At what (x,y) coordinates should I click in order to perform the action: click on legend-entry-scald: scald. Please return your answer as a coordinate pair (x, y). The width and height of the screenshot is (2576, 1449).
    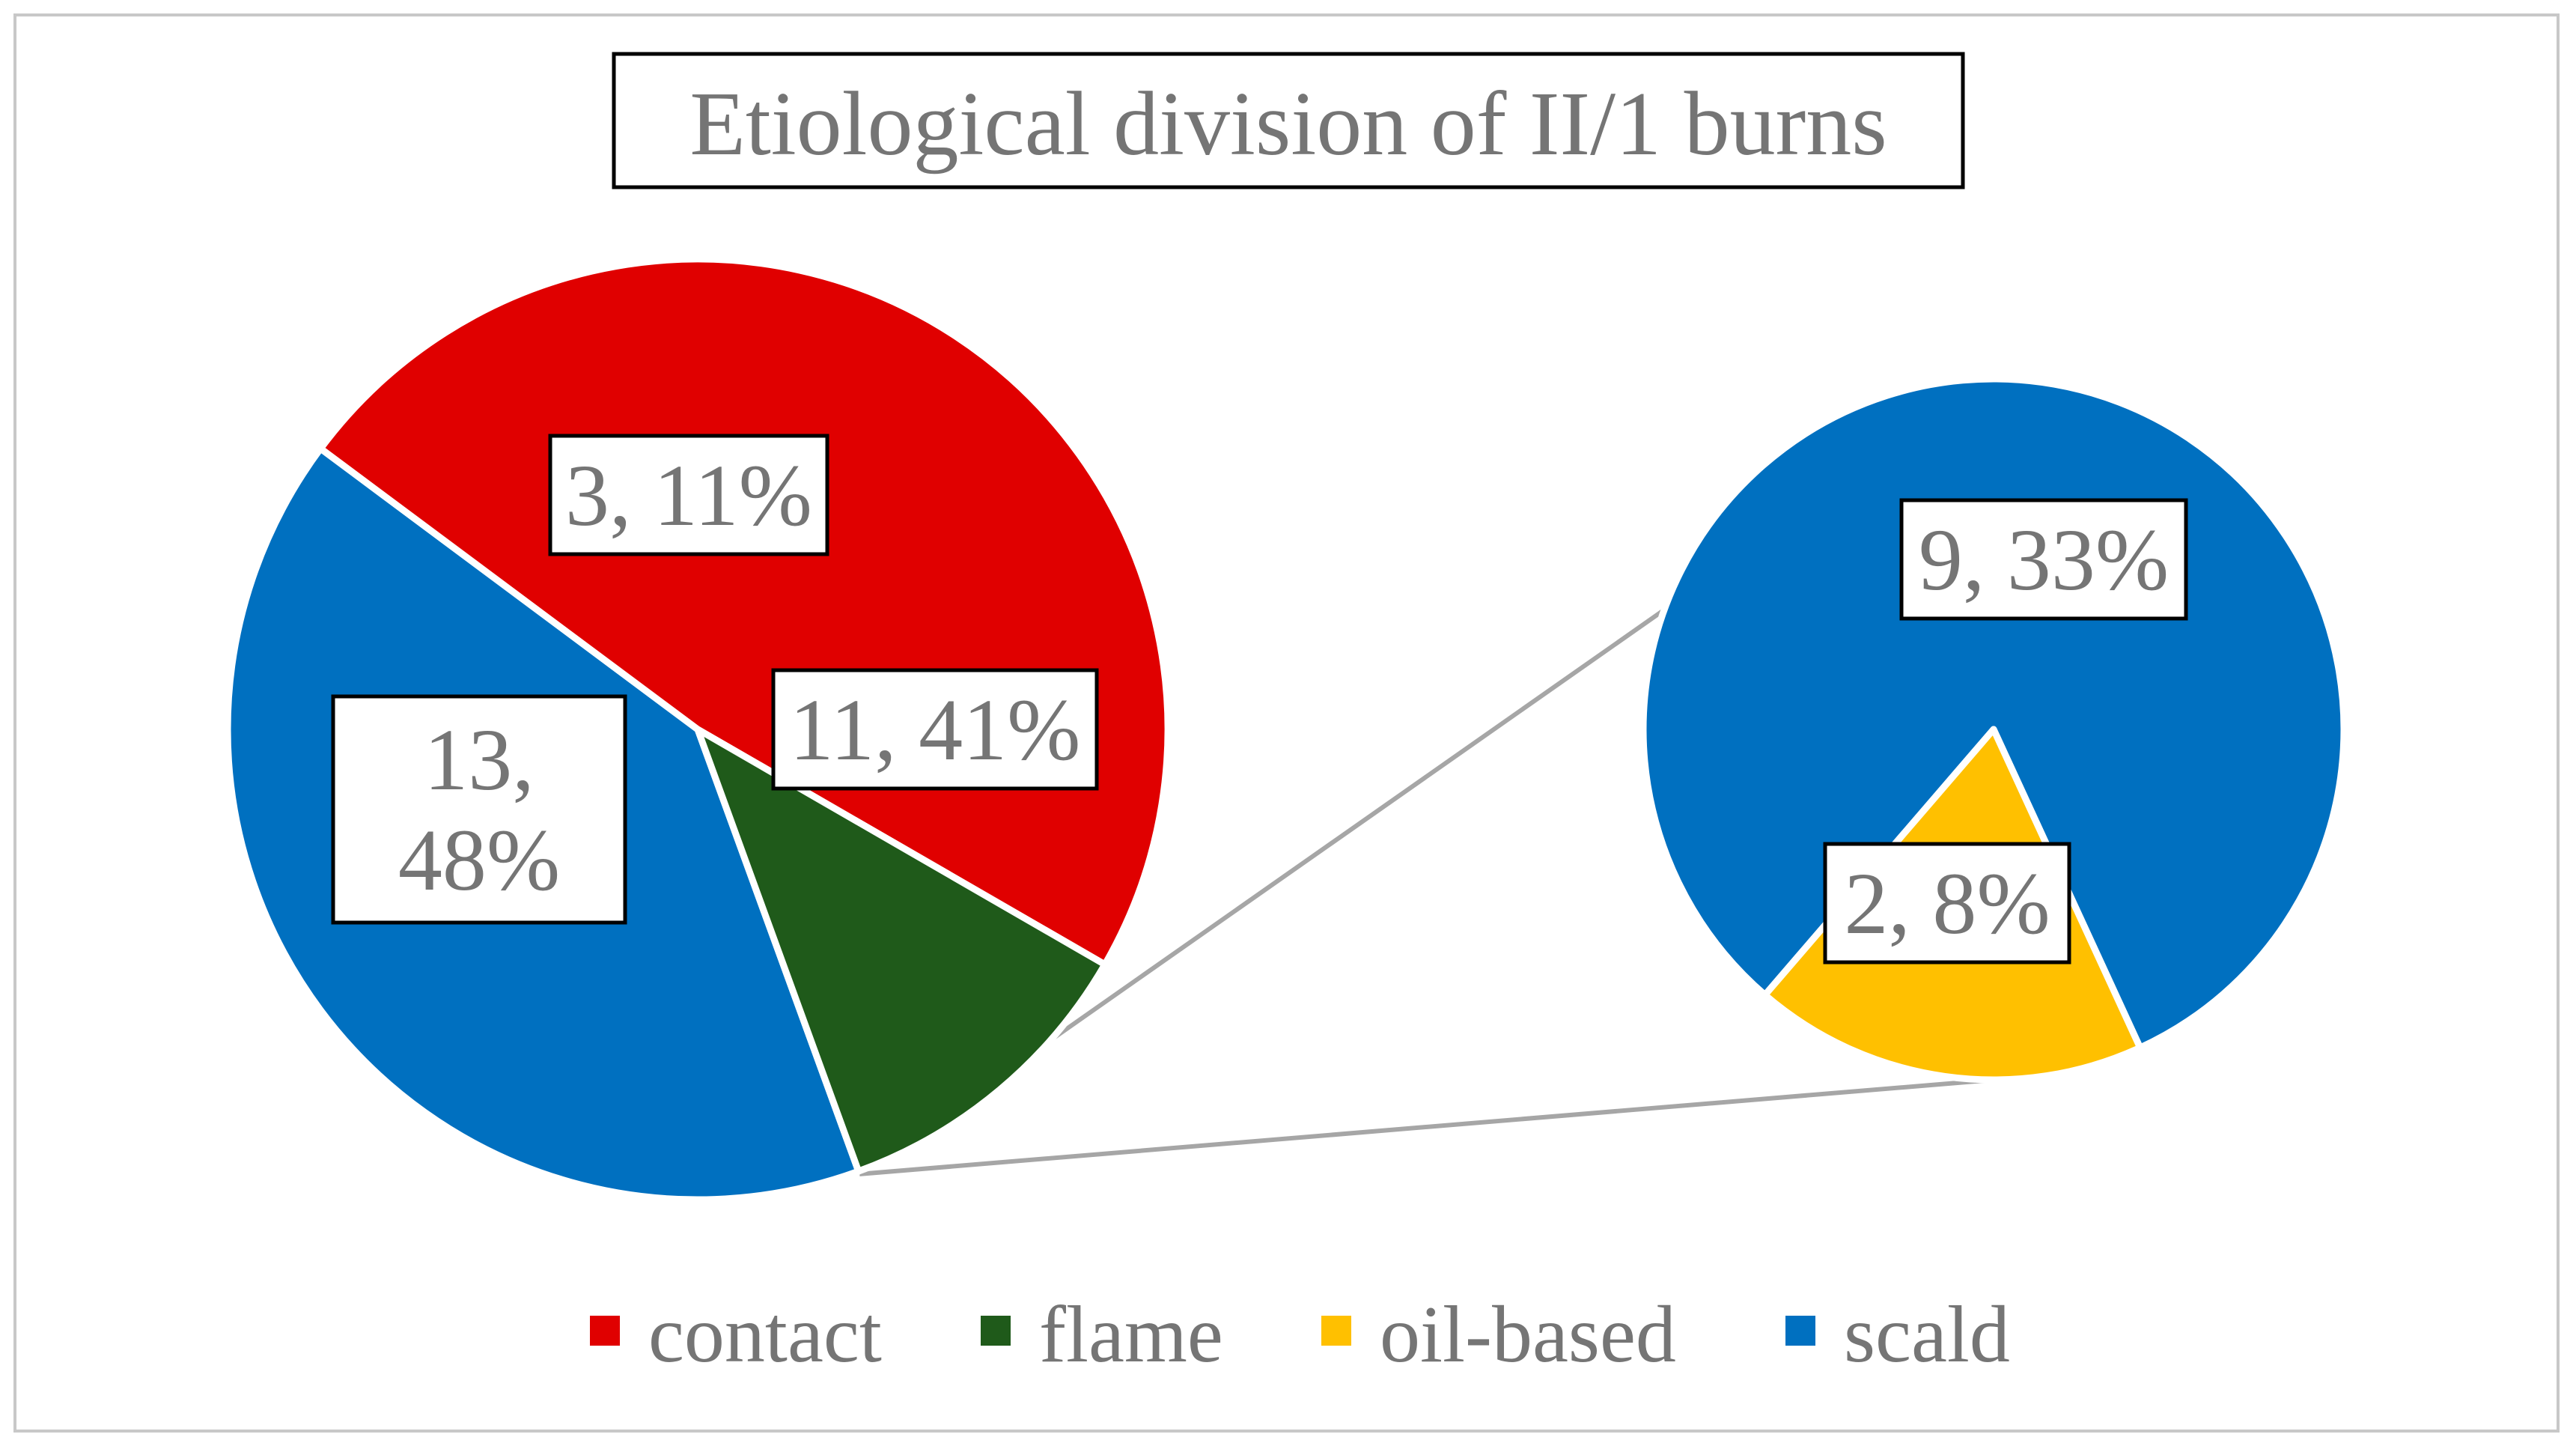
    Looking at the image, I should click on (1898, 1334).